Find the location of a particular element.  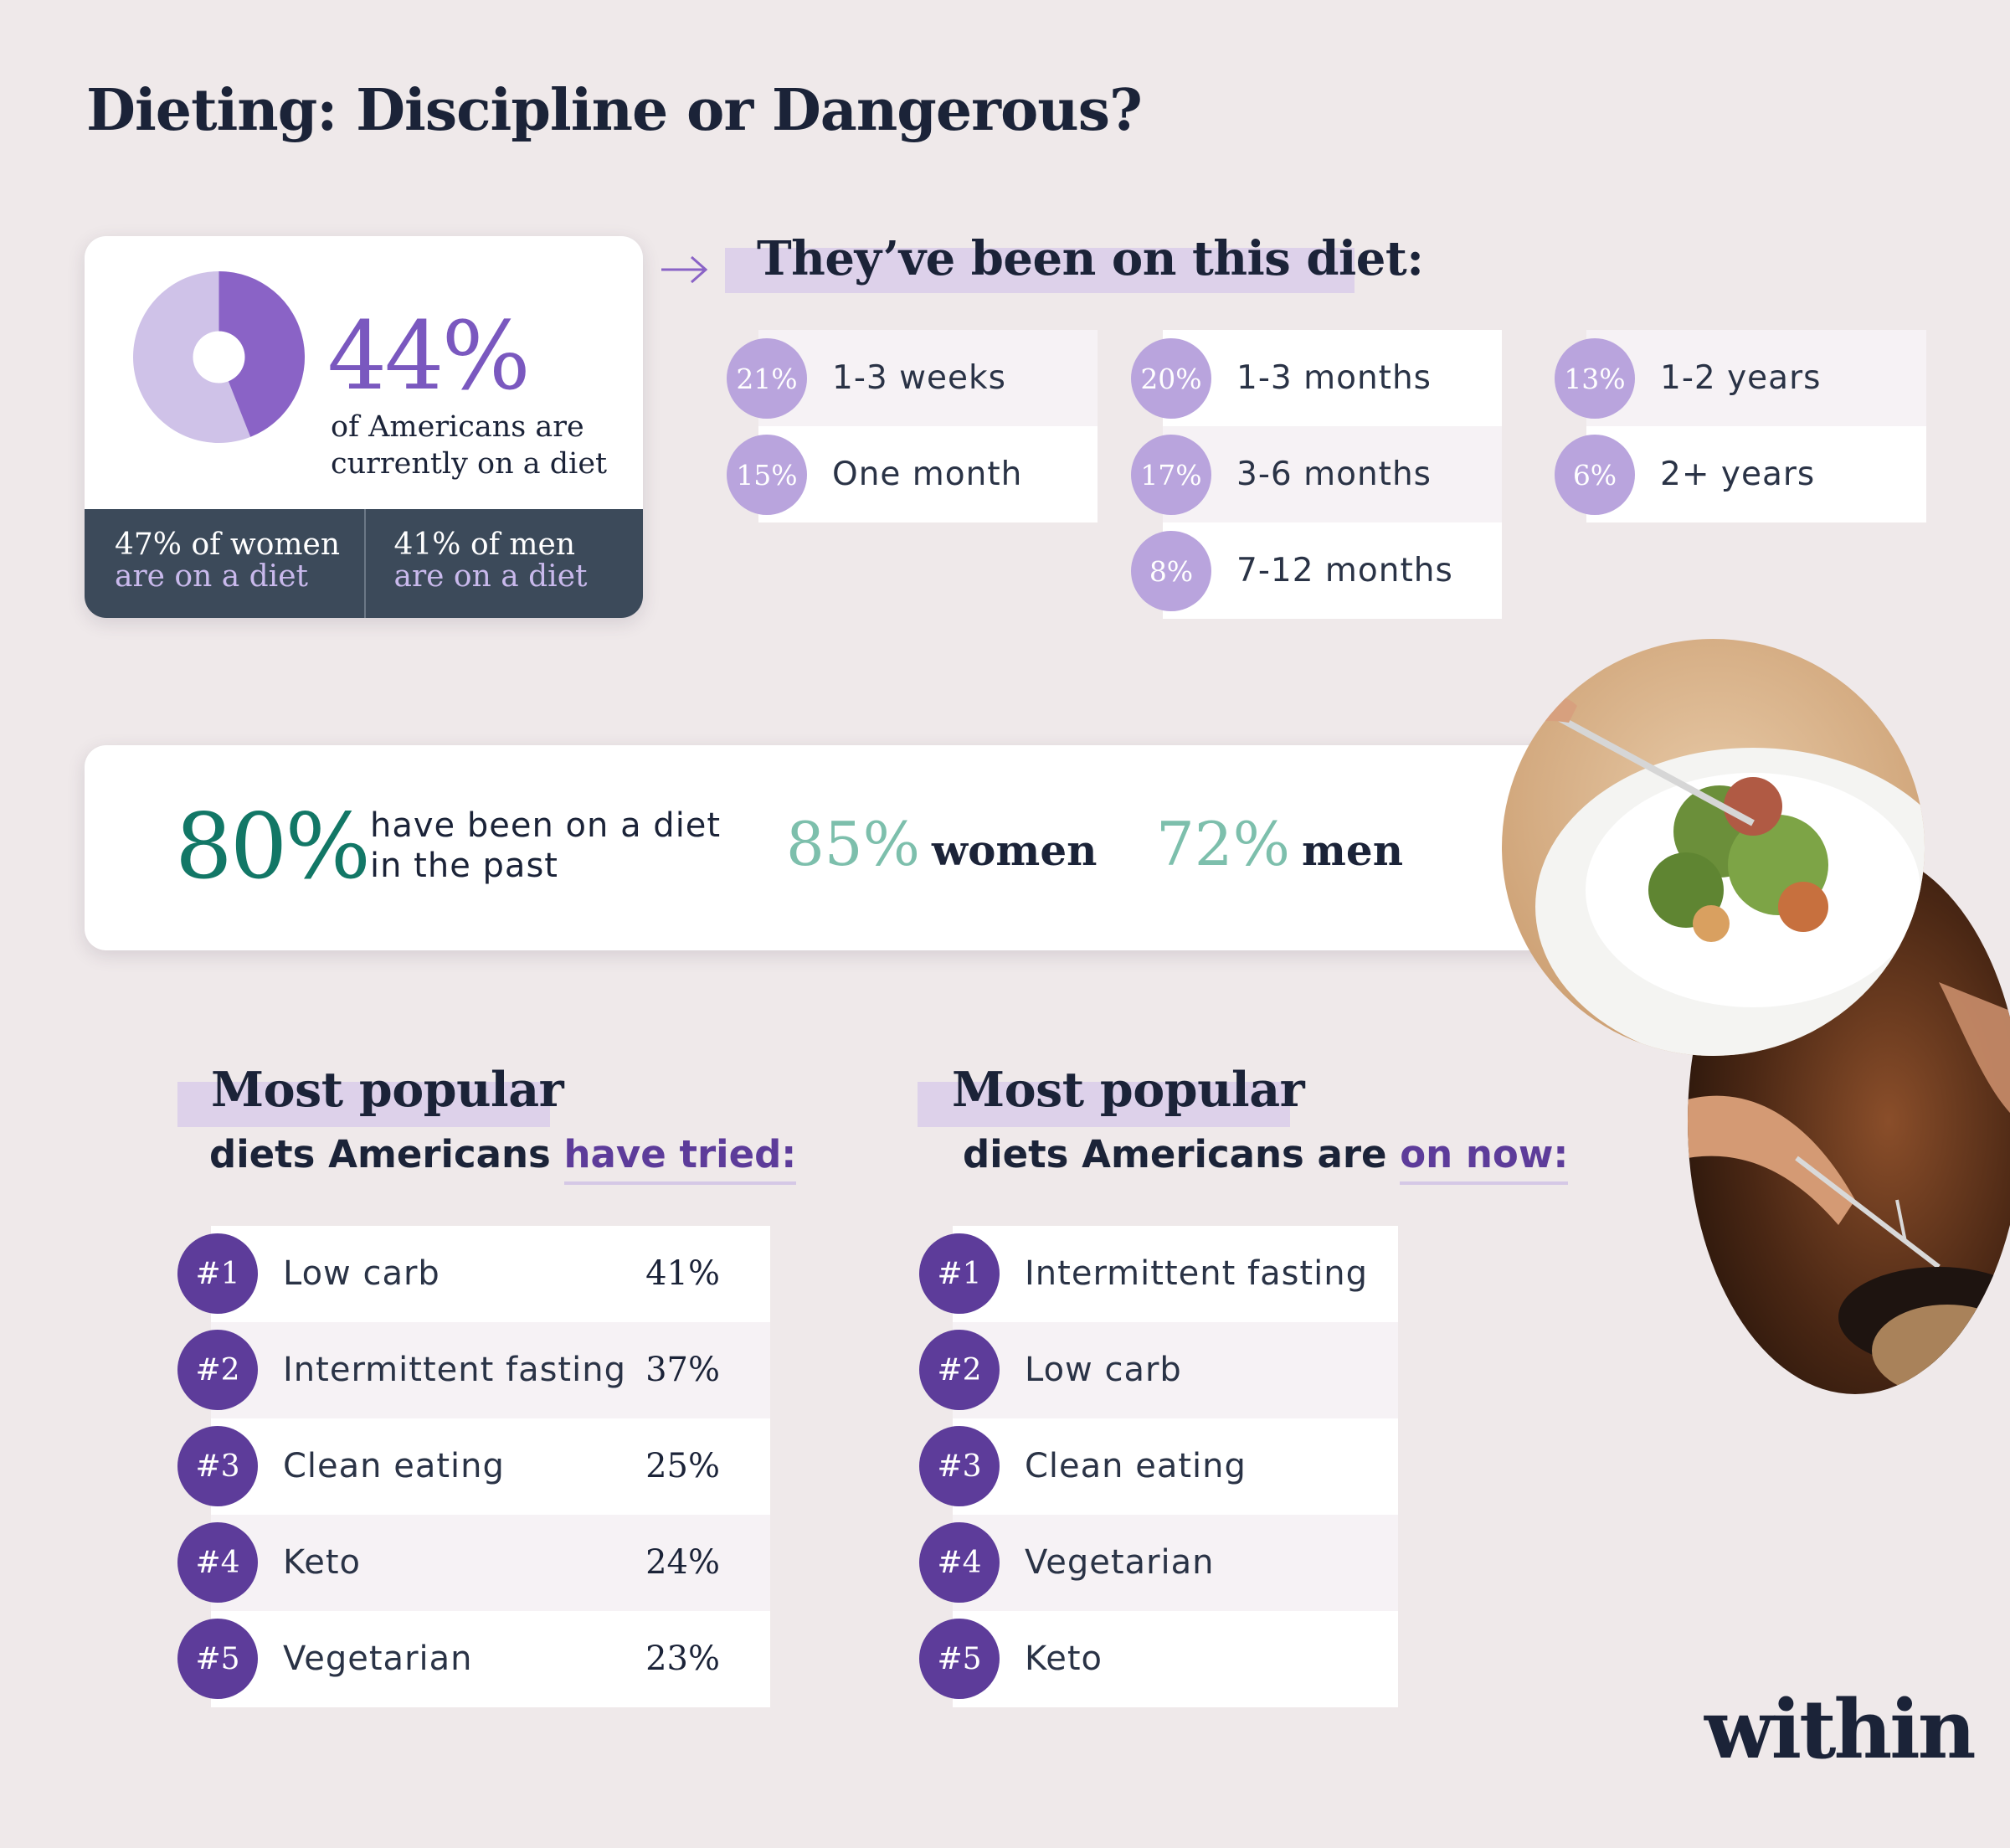

diet-percent: 25% is located at coordinates (683, 1466).